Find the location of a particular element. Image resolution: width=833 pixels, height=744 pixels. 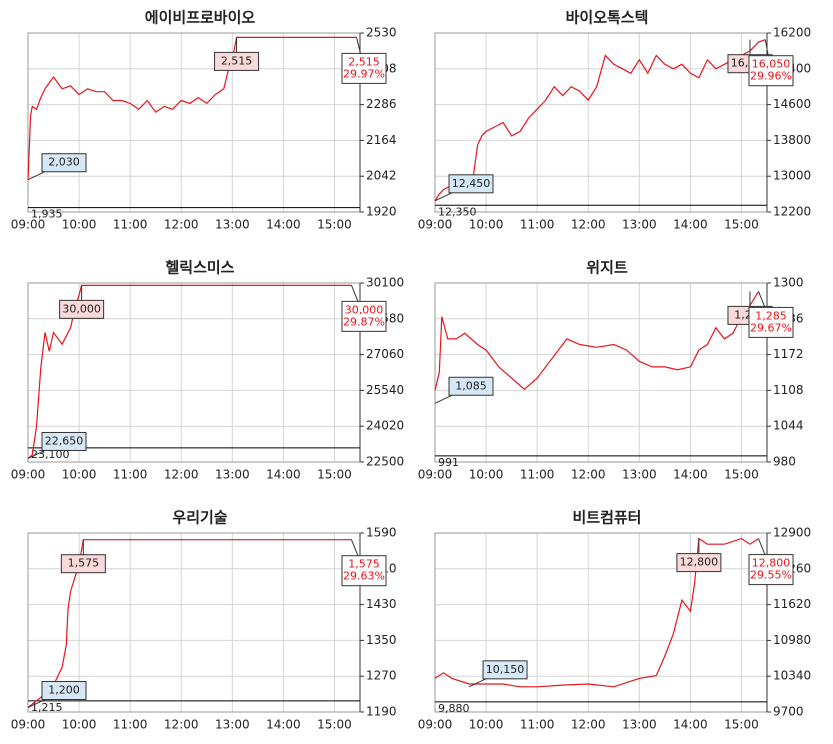

last-callout-text: 1,285 is located at coordinates (771, 315).